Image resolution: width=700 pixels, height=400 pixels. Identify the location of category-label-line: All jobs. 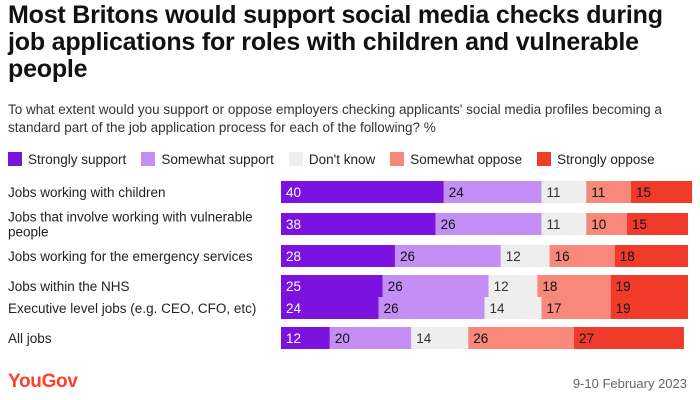
(30, 338).